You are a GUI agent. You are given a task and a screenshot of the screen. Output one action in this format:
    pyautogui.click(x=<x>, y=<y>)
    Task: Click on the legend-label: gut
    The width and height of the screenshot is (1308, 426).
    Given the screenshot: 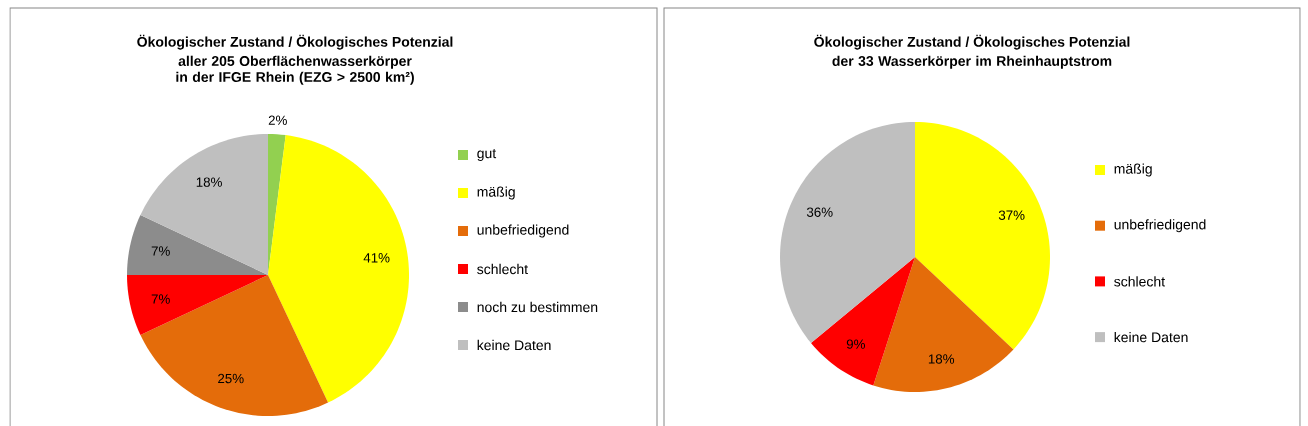 What is the action you would take?
    pyautogui.click(x=487, y=155)
    